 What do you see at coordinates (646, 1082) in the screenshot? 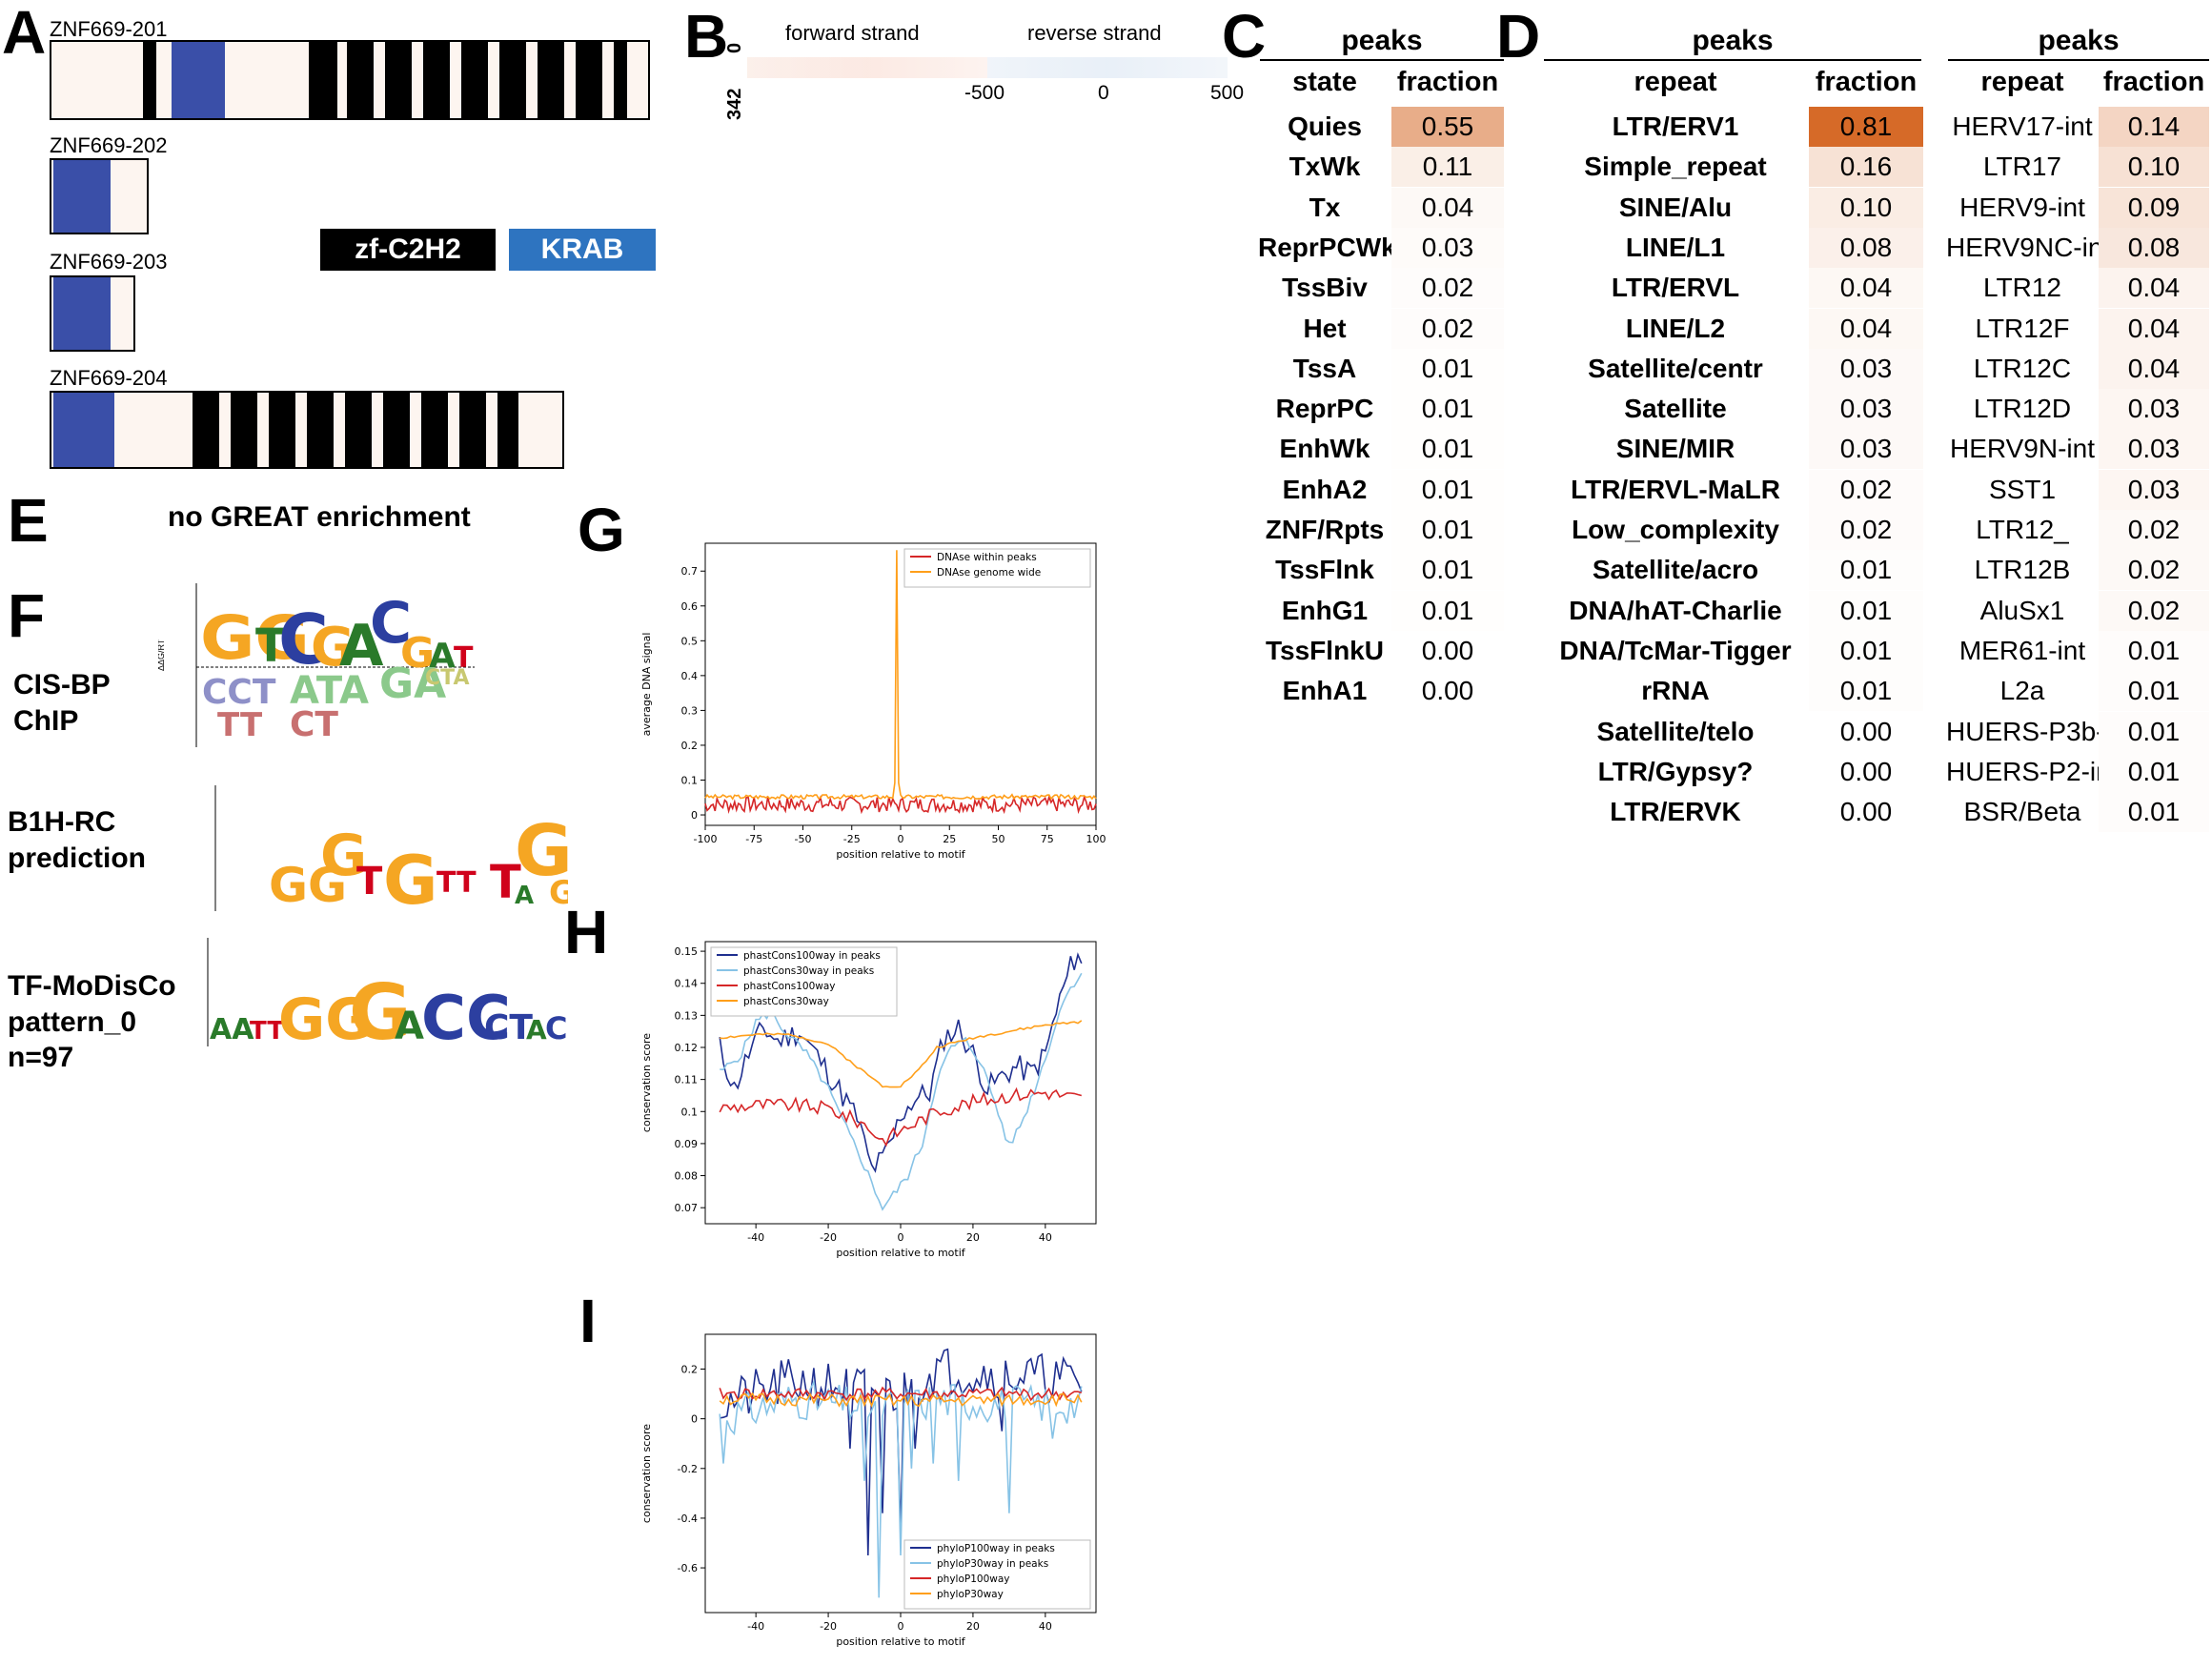
I see `y-axis-label: conservation score` at bounding box center [646, 1082].